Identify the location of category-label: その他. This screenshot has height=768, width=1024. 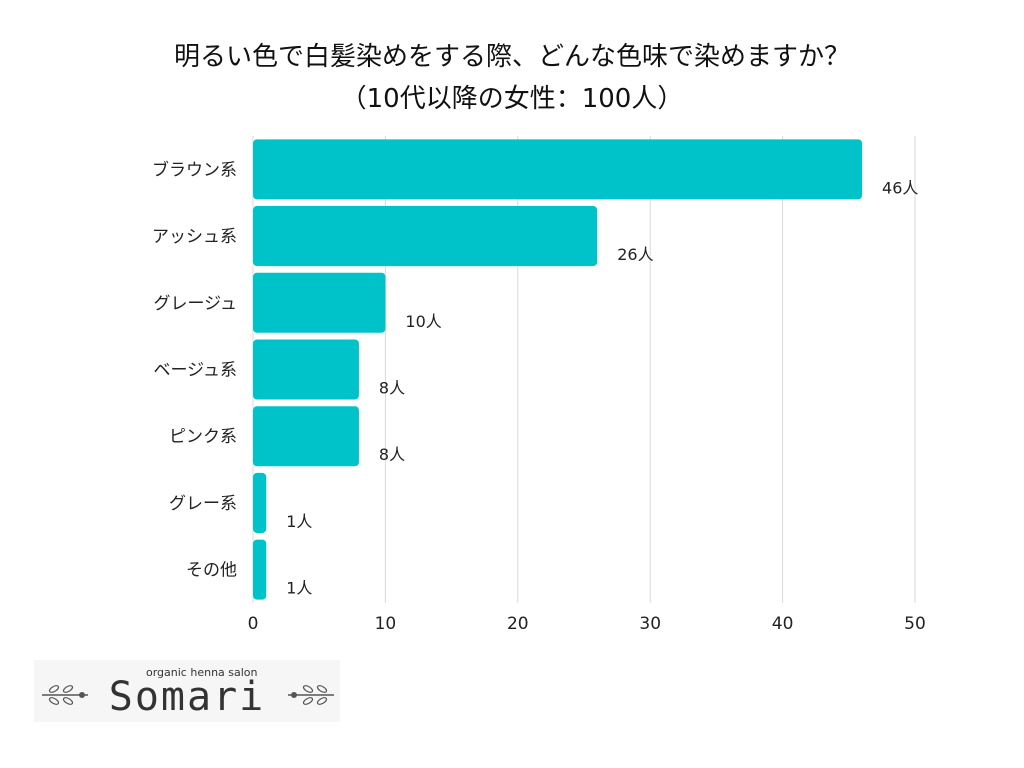
(211, 571).